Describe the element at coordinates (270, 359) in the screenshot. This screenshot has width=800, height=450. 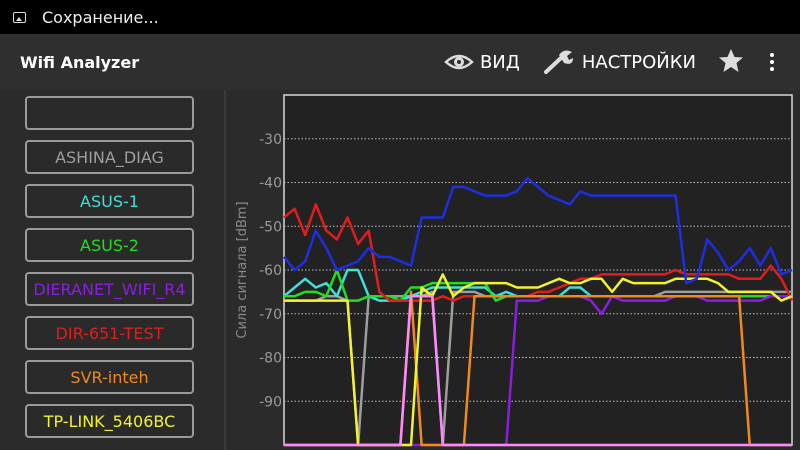
I see `y-tick-label: -80` at that location.